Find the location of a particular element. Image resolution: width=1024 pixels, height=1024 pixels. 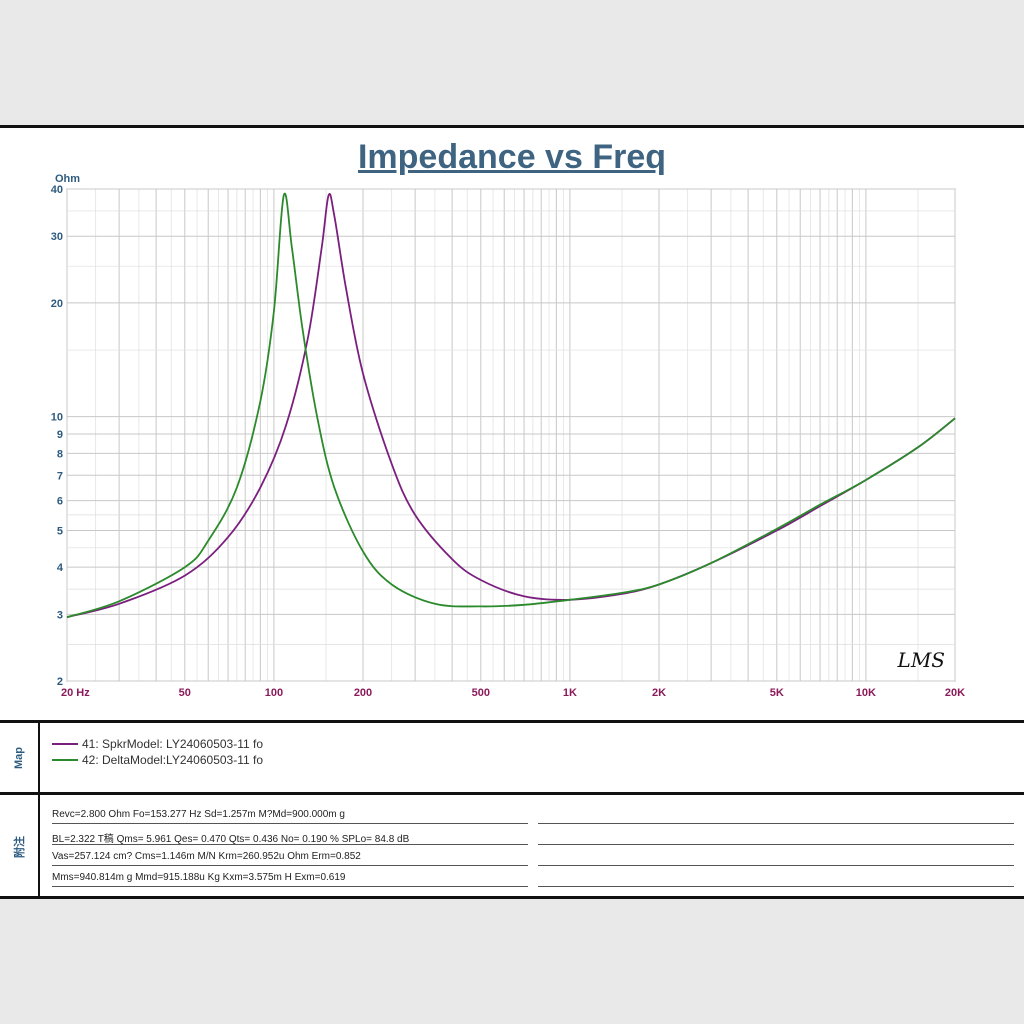

x-tick-label: 5K is located at coordinates (777, 693).